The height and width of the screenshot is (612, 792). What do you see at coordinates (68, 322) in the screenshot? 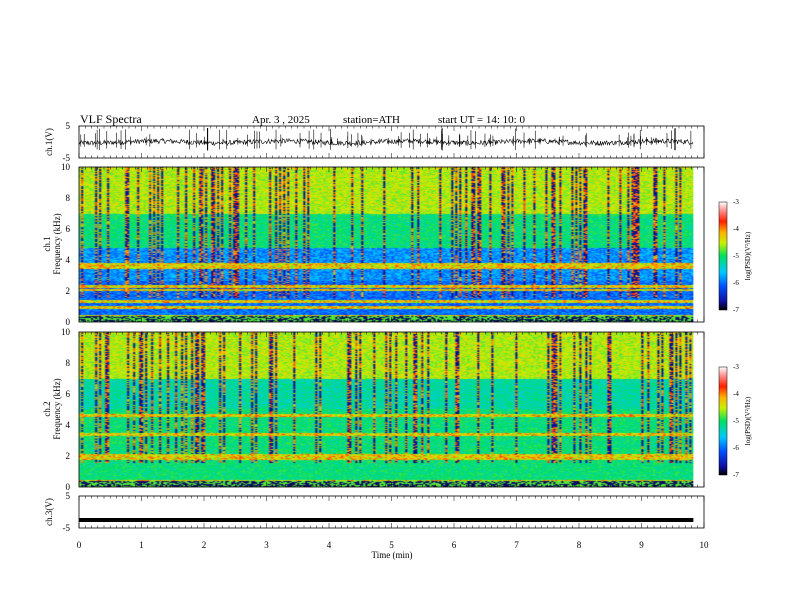
I see `ch1-ytick-0: 0` at bounding box center [68, 322].